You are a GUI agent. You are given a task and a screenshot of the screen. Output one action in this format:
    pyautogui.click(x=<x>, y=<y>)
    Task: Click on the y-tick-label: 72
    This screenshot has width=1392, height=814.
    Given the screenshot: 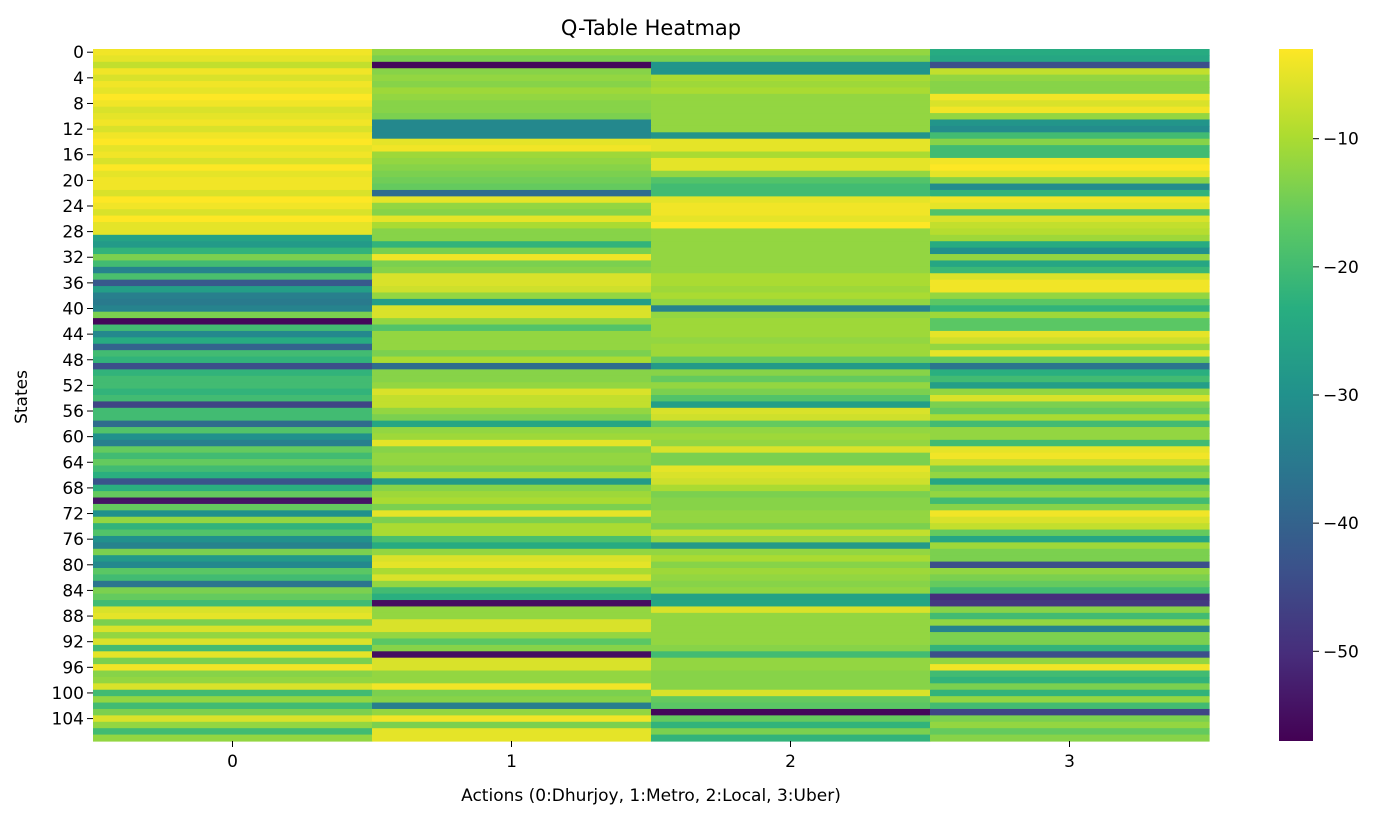 What is the action you would take?
    pyautogui.click(x=73, y=515)
    